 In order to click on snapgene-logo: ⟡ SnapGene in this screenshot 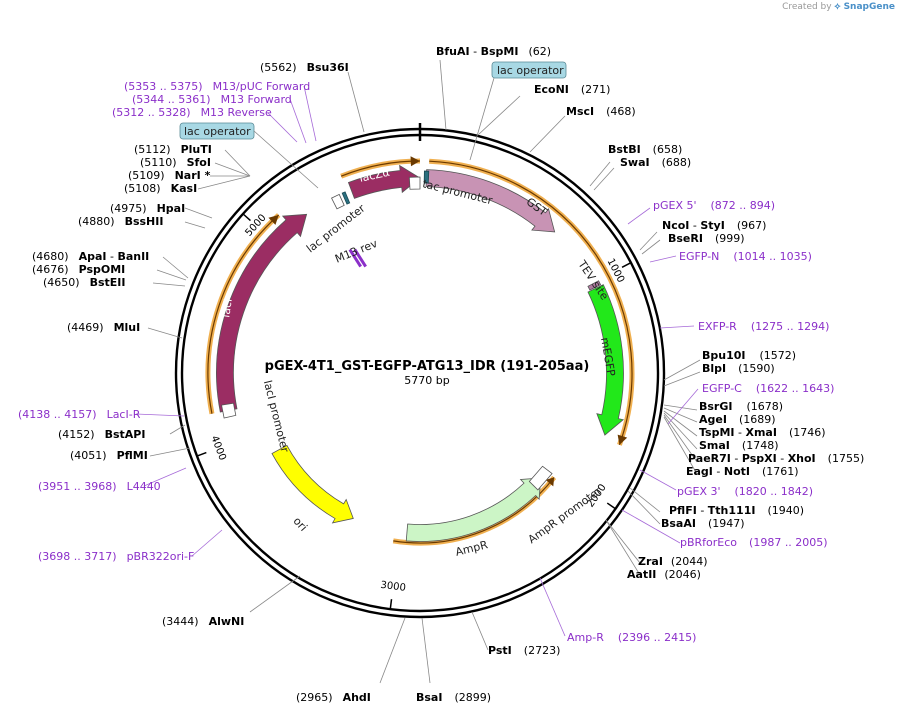, I will do `click(864, 7)`.